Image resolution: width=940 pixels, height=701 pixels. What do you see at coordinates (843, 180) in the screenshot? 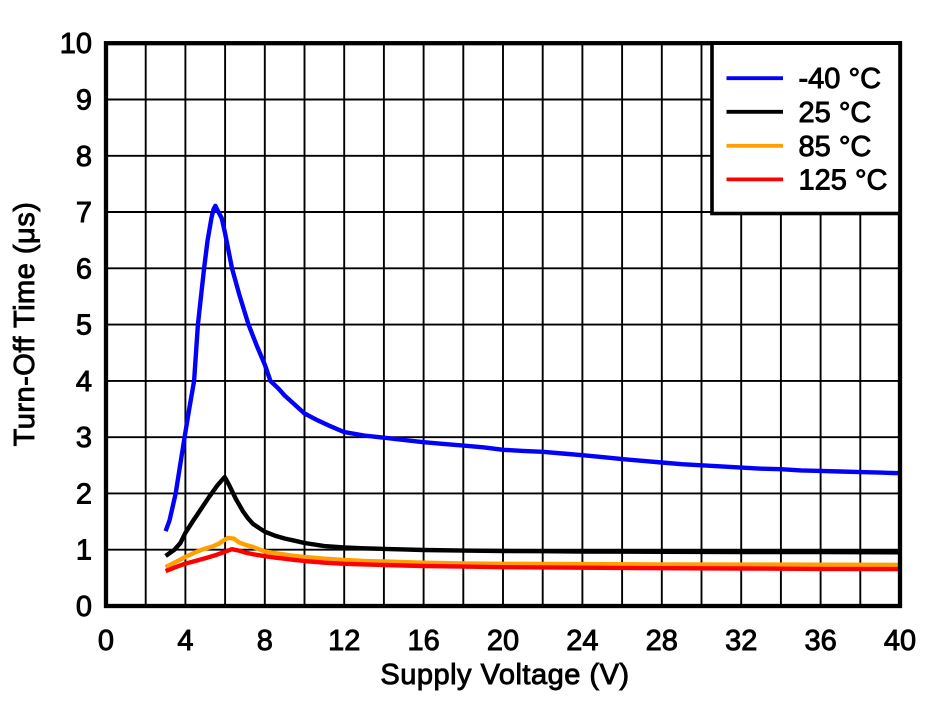
I see `svg-text: 125 °C` at bounding box center [843, 180].